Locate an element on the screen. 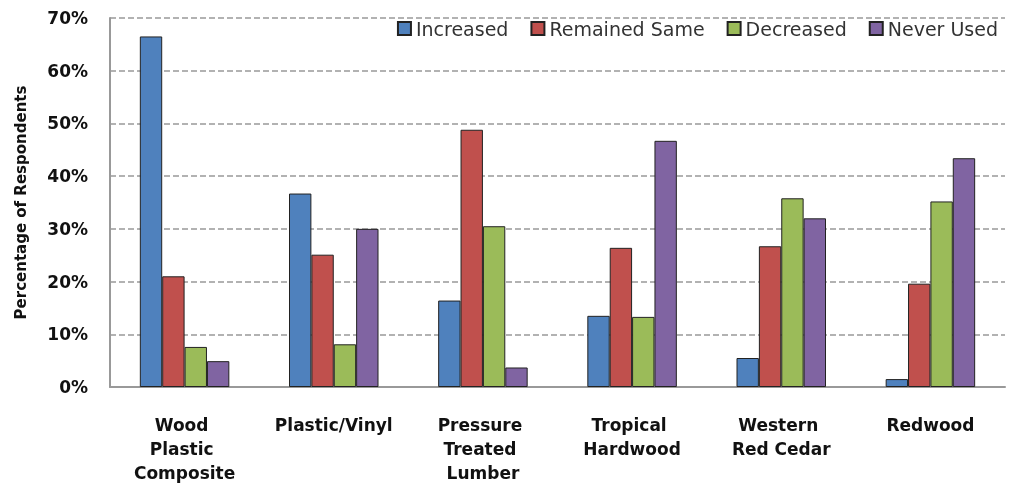  x-tick-label: Wood Plastic Composite is located at coordinates (184, 449).